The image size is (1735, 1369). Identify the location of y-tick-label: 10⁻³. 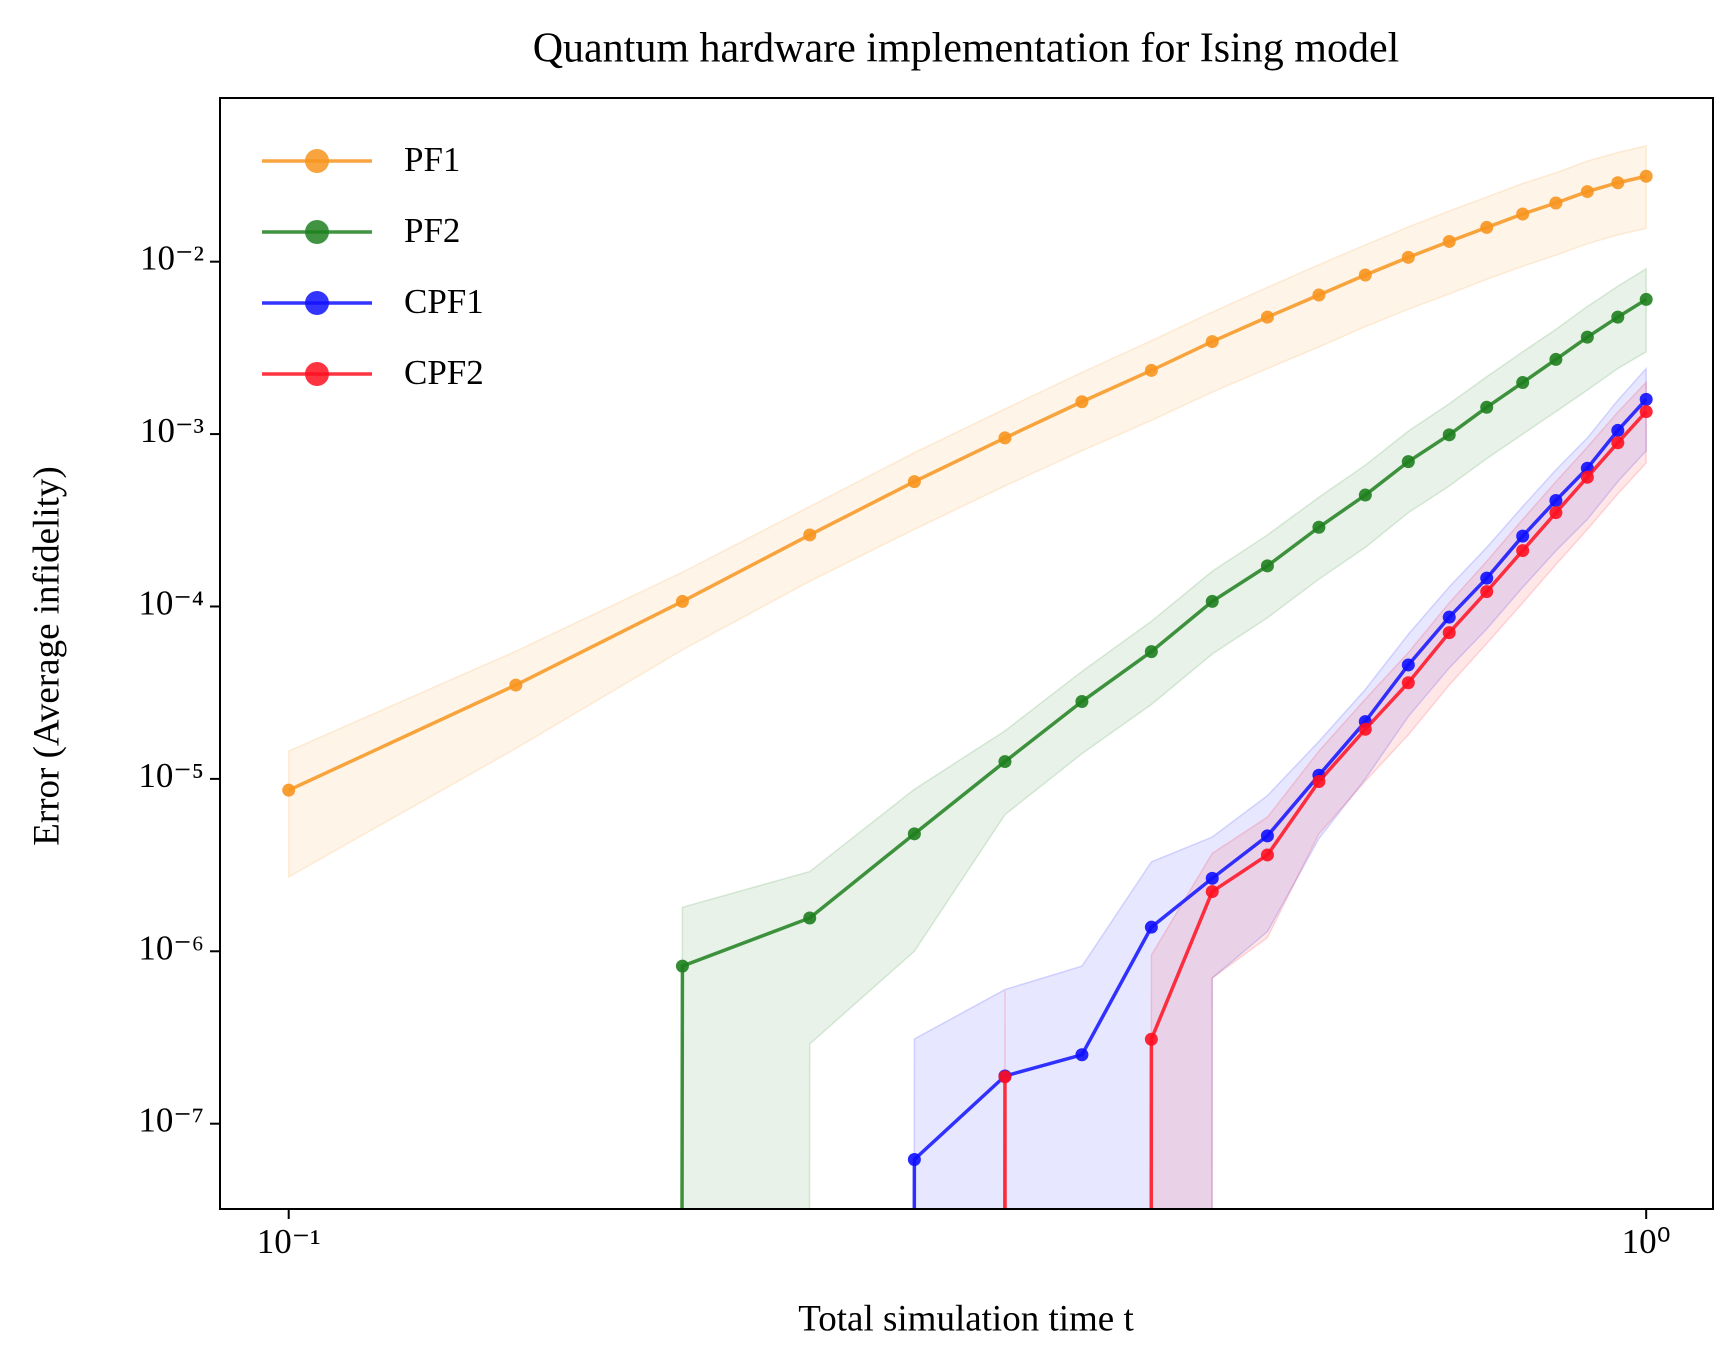
(172, 430).